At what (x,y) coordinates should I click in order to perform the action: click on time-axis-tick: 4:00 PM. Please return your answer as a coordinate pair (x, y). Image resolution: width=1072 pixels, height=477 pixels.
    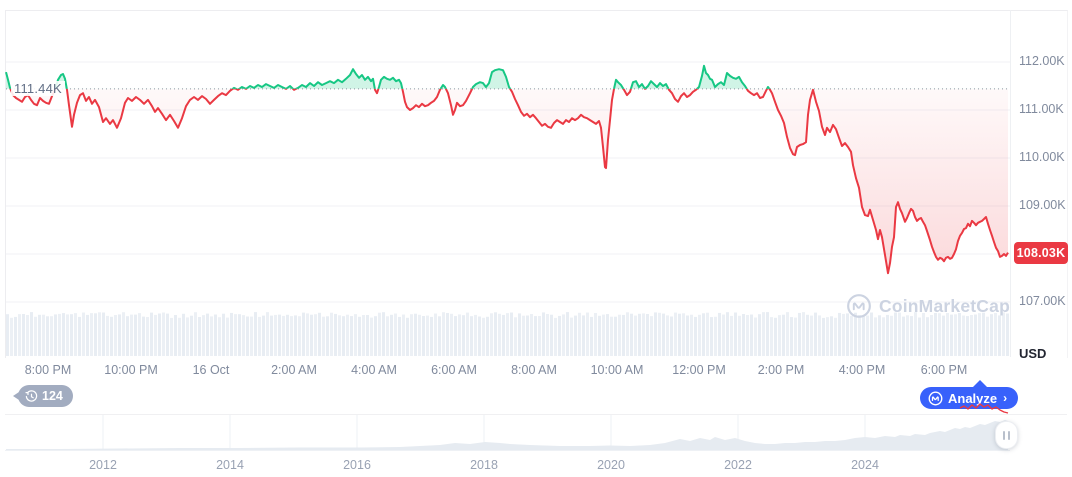
    Looking at the image, I should click on (862, 370).